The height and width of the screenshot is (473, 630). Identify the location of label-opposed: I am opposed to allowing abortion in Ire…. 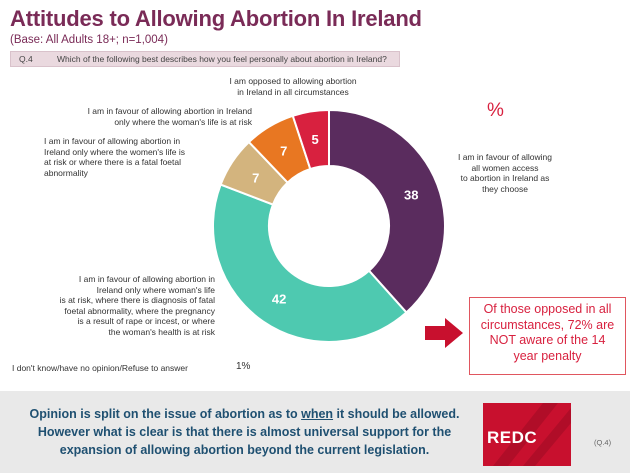
(293, 86).